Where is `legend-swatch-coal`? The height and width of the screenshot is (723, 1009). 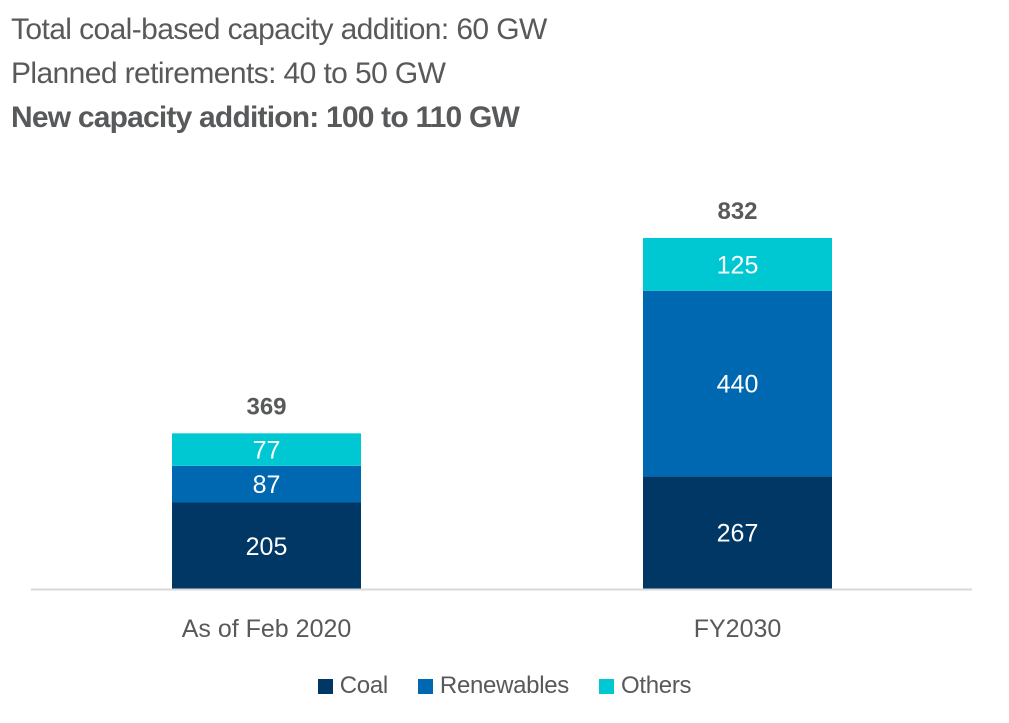
legend-swatch-coal is located at coordinates (325, 686).